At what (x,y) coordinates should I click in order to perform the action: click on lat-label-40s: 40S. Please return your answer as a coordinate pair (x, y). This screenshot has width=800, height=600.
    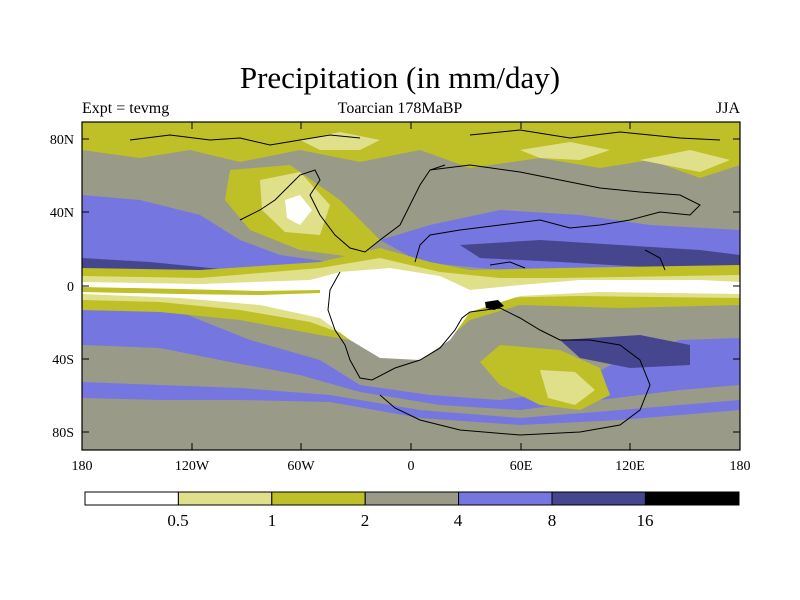
    Looking at the image, I should click on (63, 360).